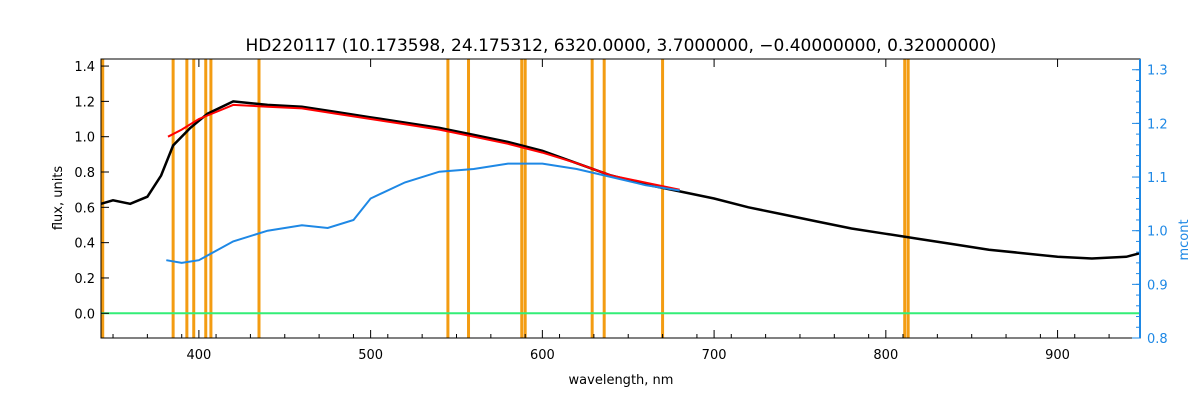  What do you see at coordinates (1157, 124) in the screenshot?
I see `y2-tick-label: 1.2` at bounding box center [1157, 124].